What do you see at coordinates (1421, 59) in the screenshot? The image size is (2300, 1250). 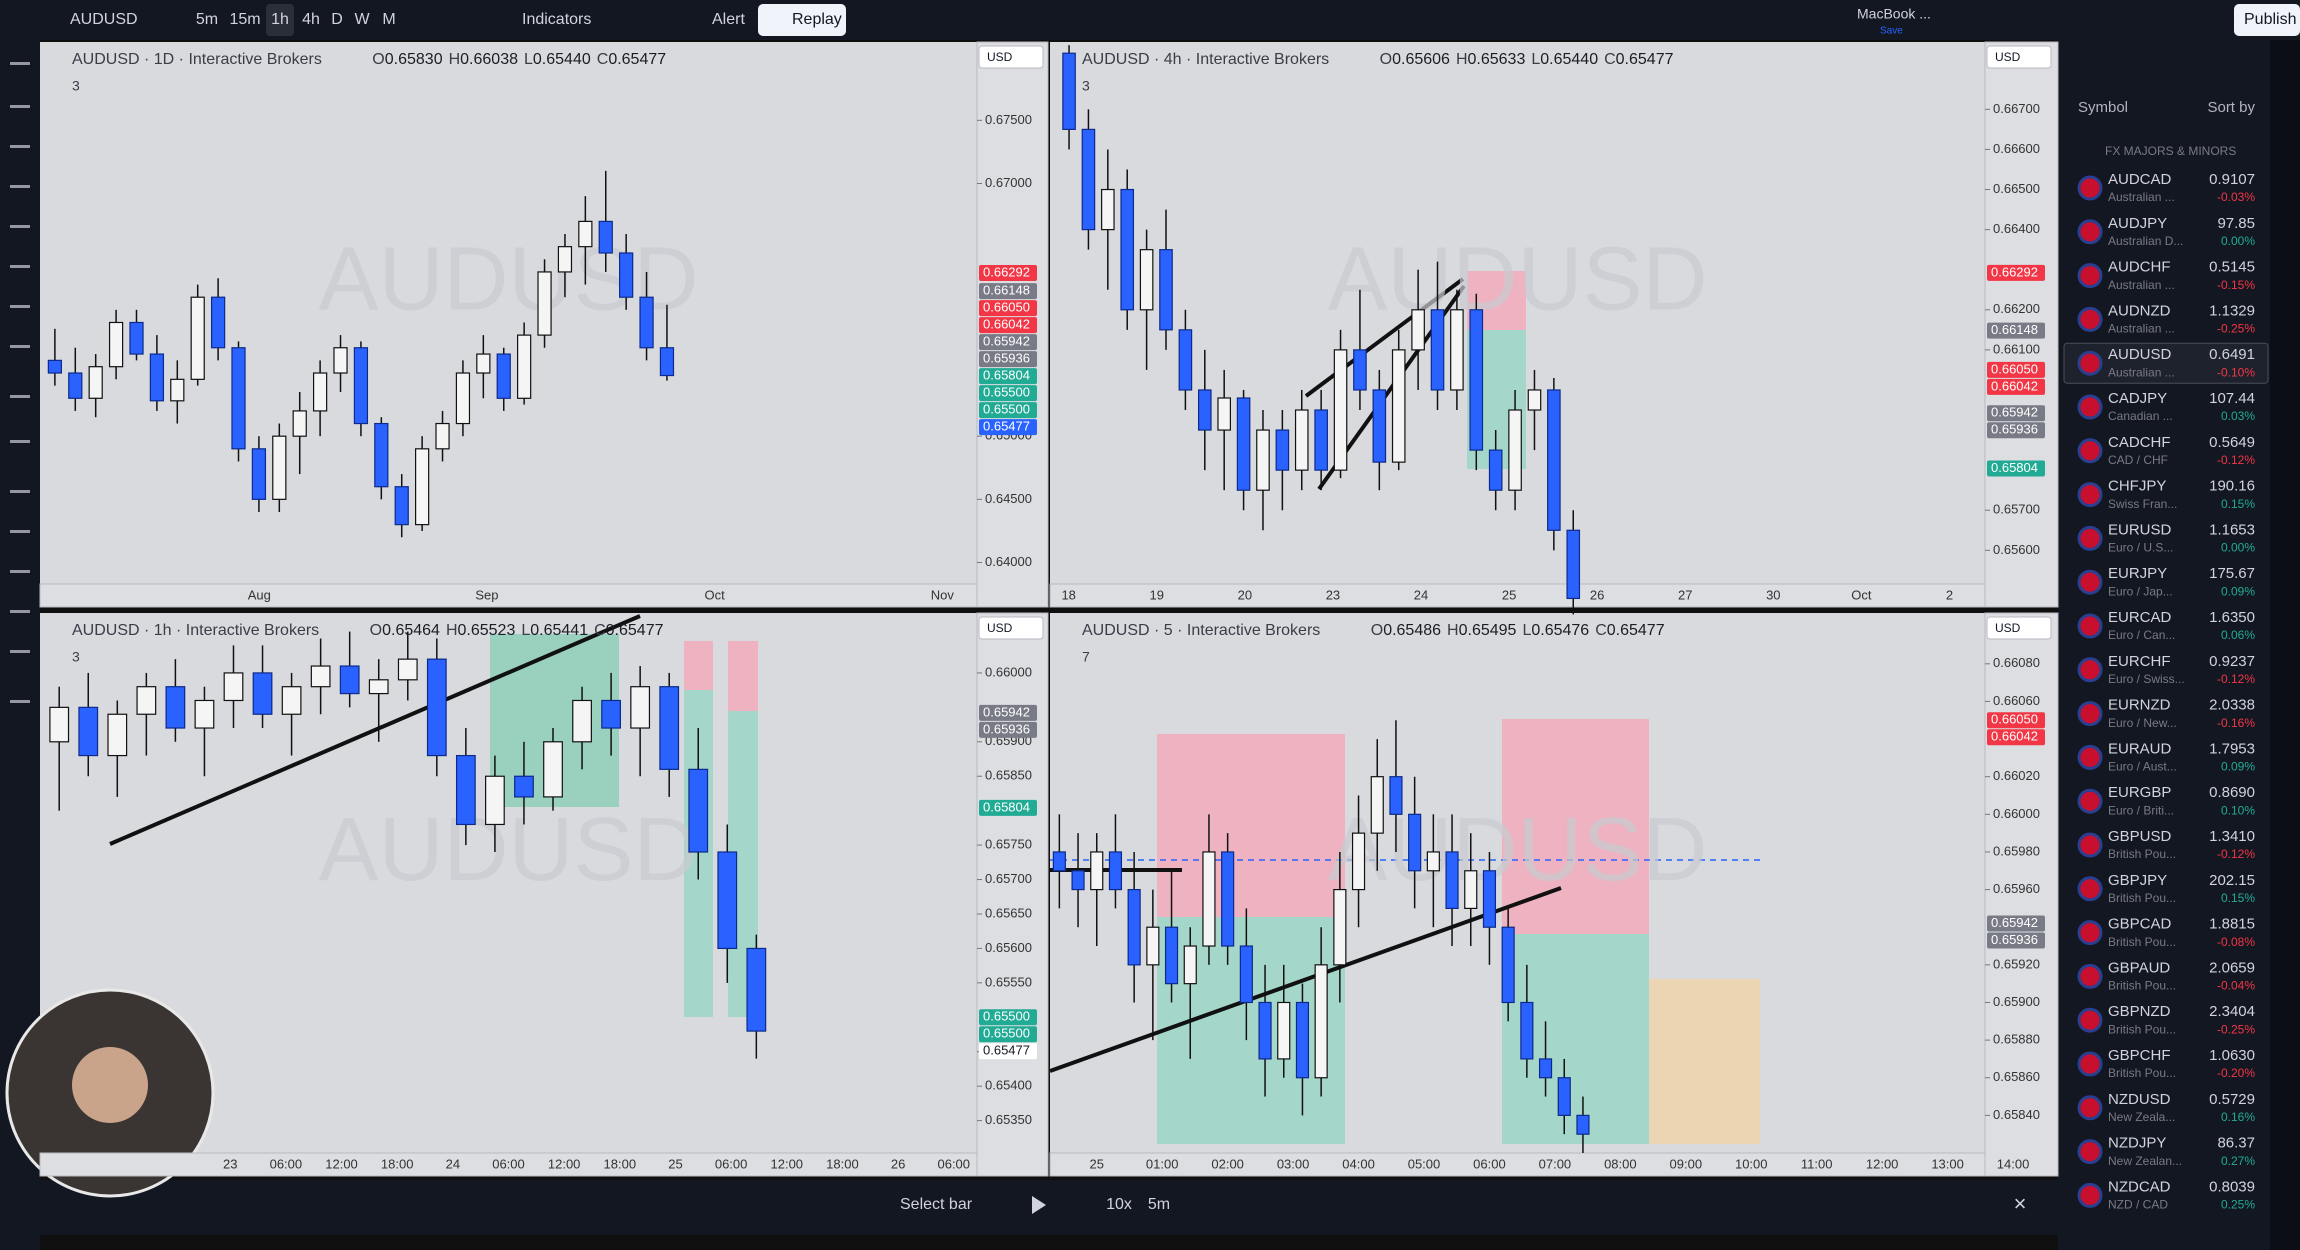 I see `ohlc-value: 0.65606` at bounding box center [1421, 59].